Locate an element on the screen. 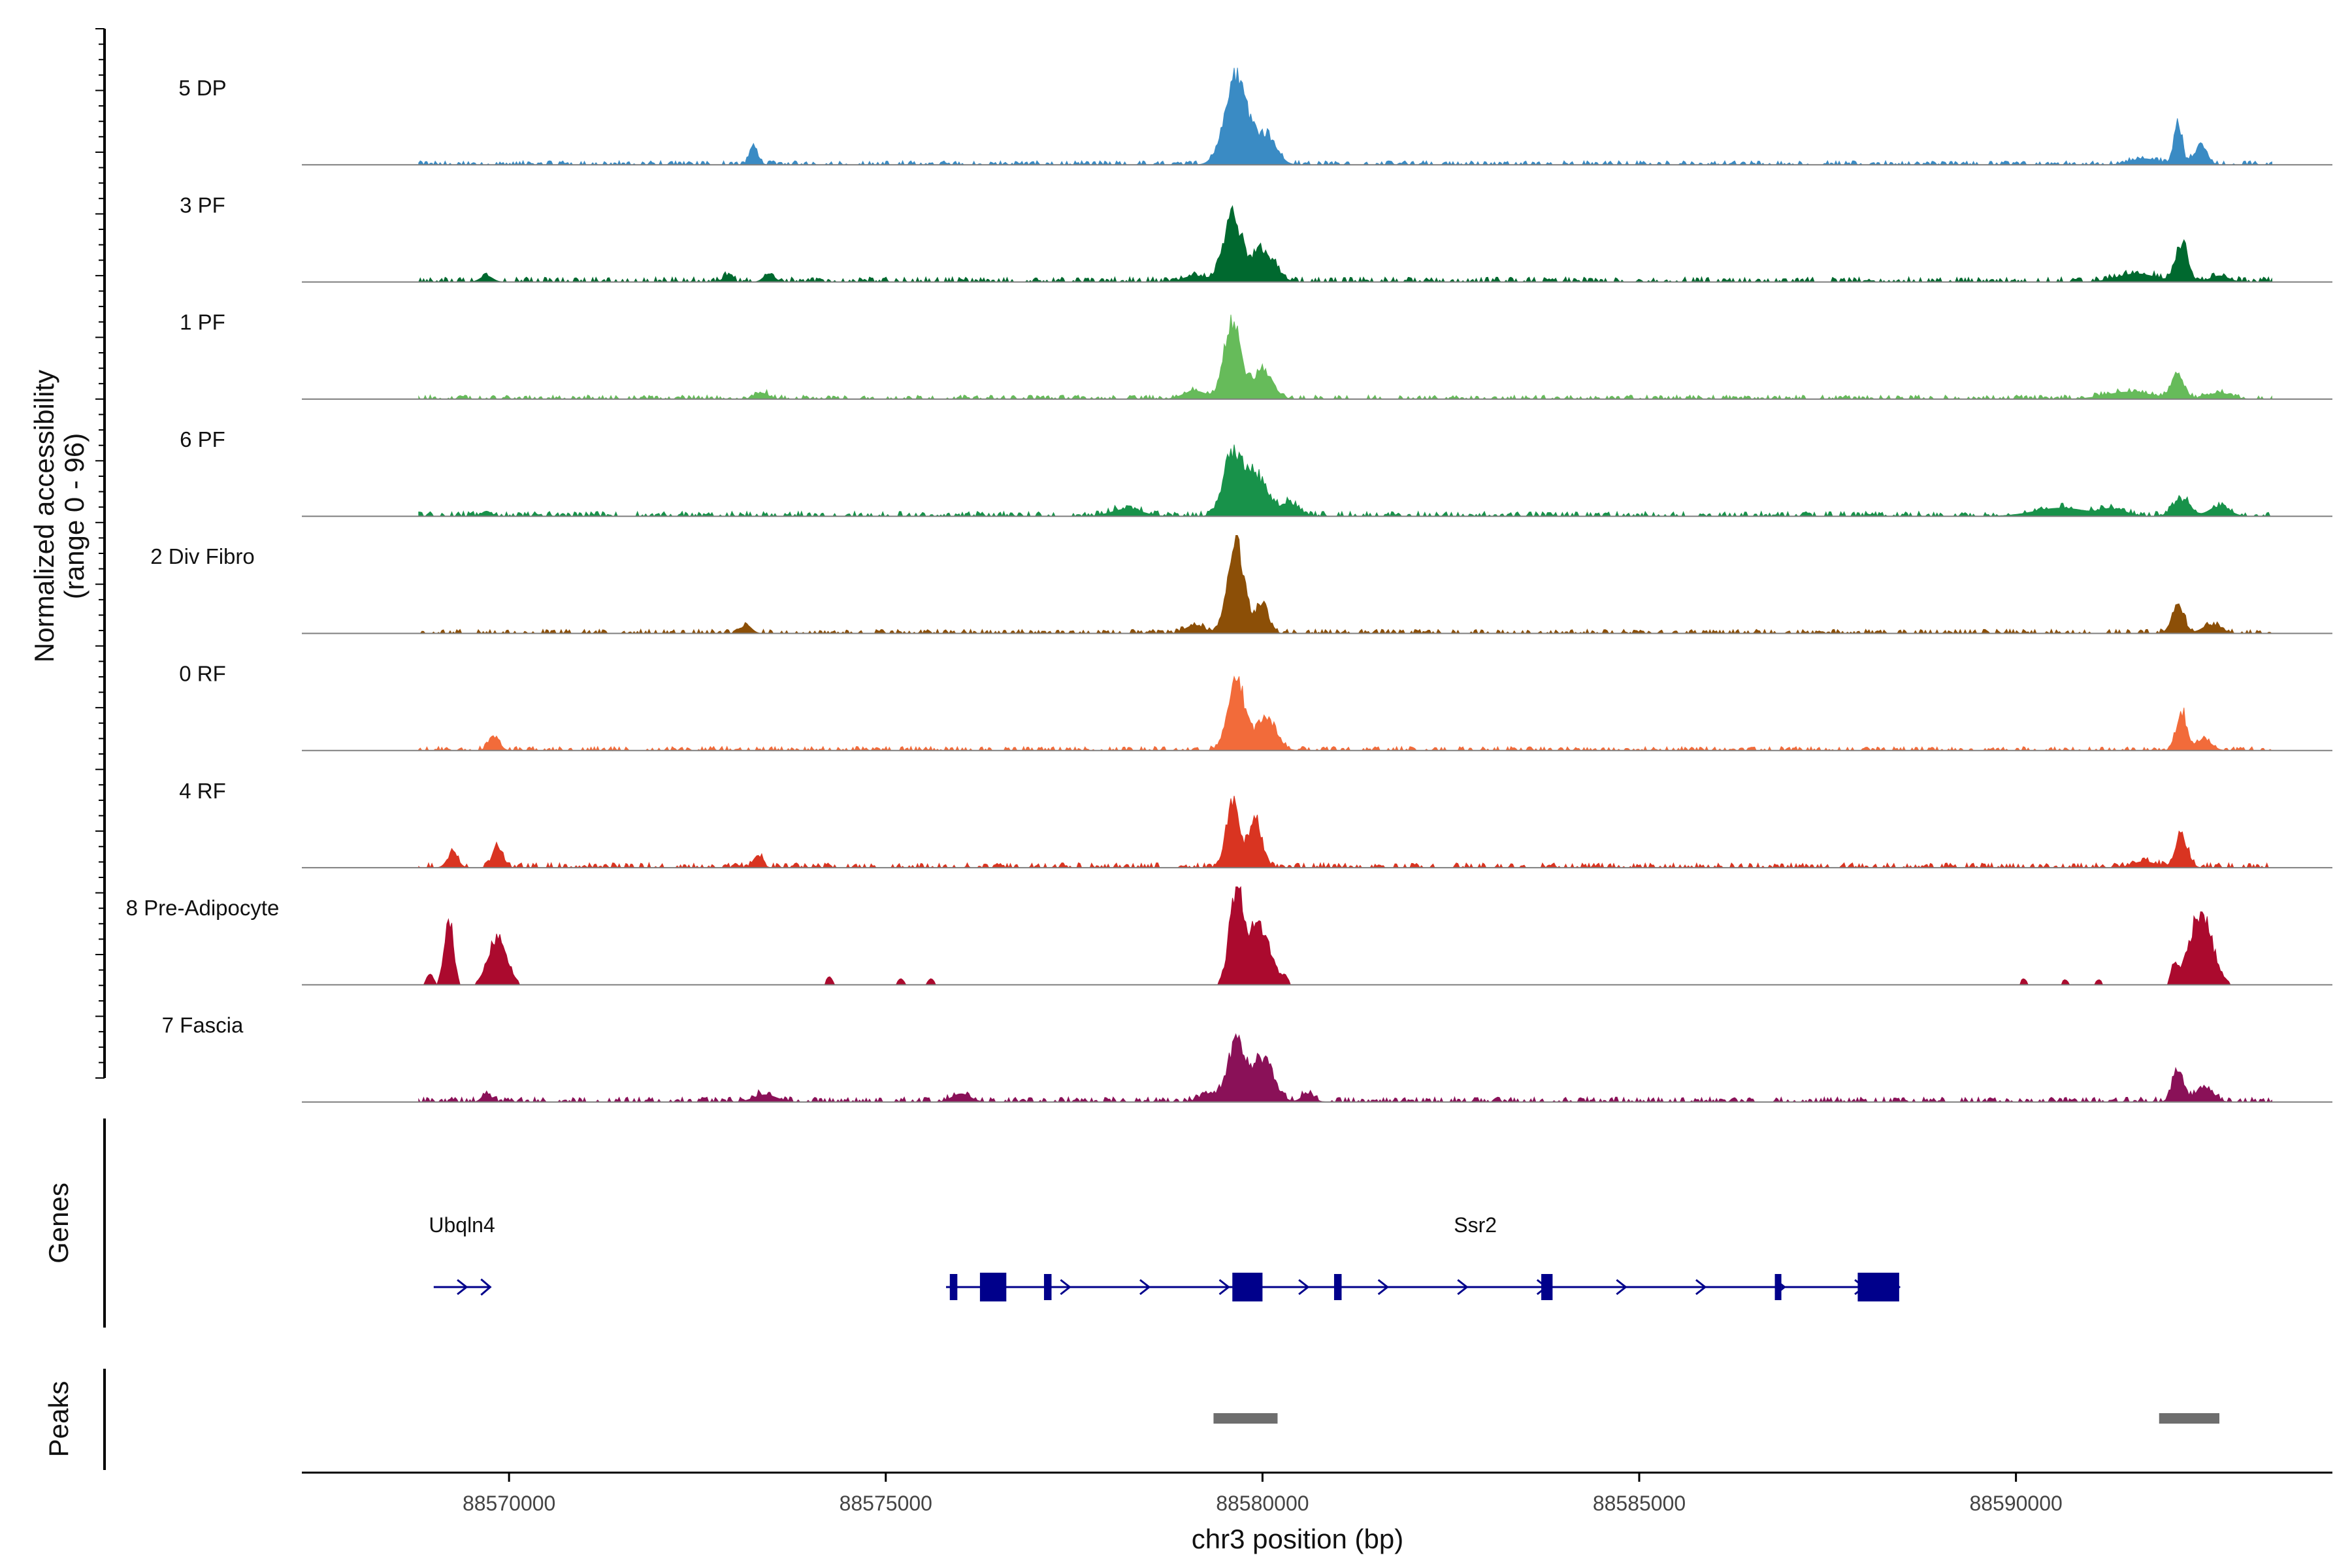 The height and width of the screenshot is (1568, 2352). gene-end-arrow is located at coordinates (486, 1287).